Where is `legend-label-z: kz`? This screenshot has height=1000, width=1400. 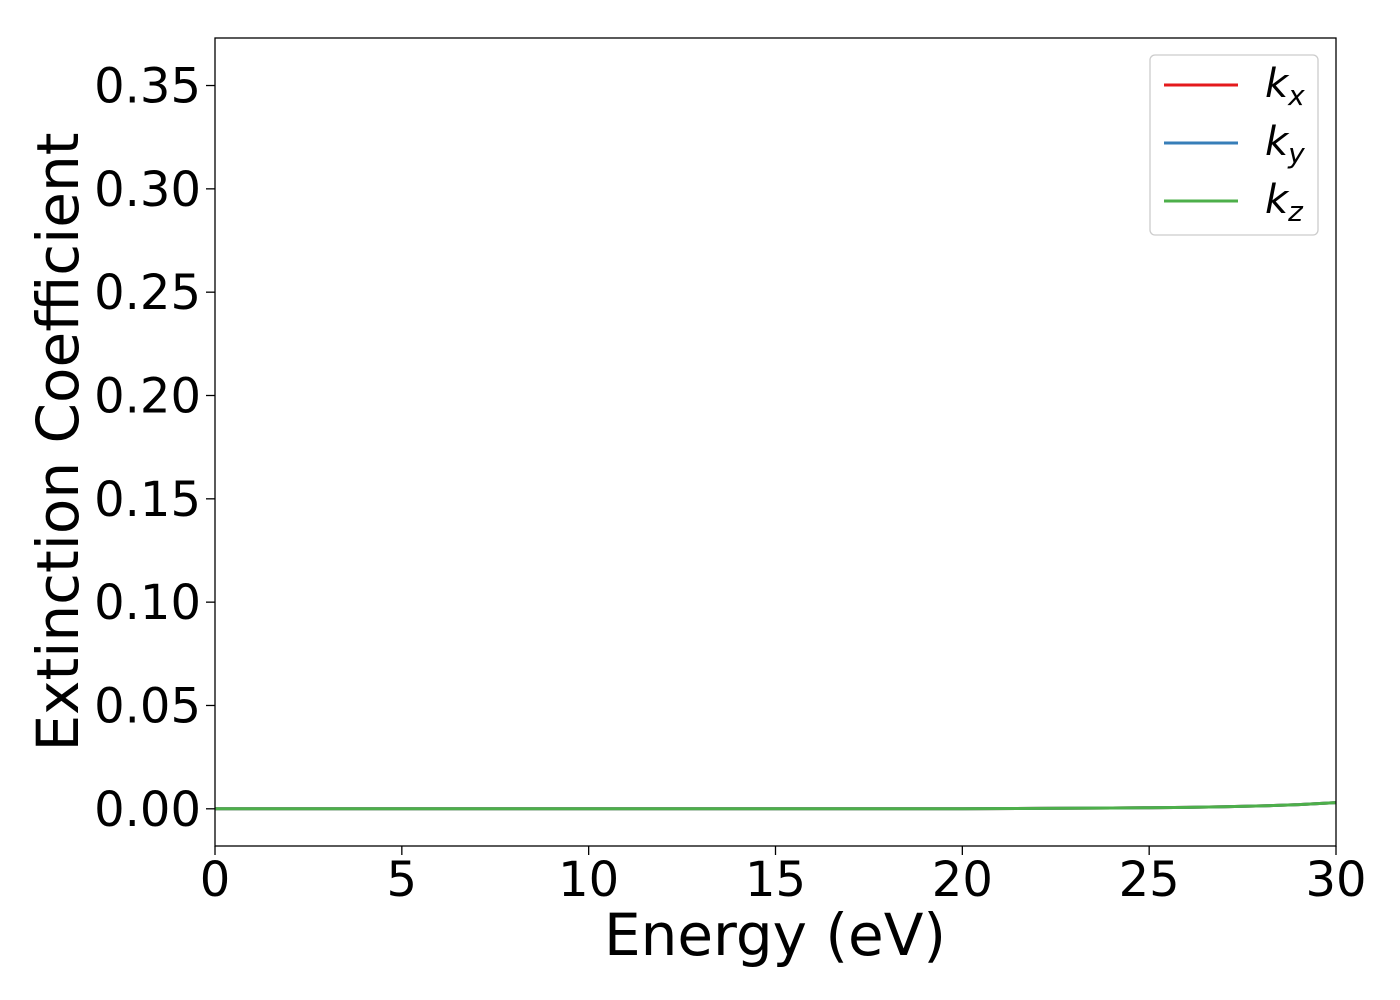
legend-label-z: kz is located at coordinates (1284, 202).